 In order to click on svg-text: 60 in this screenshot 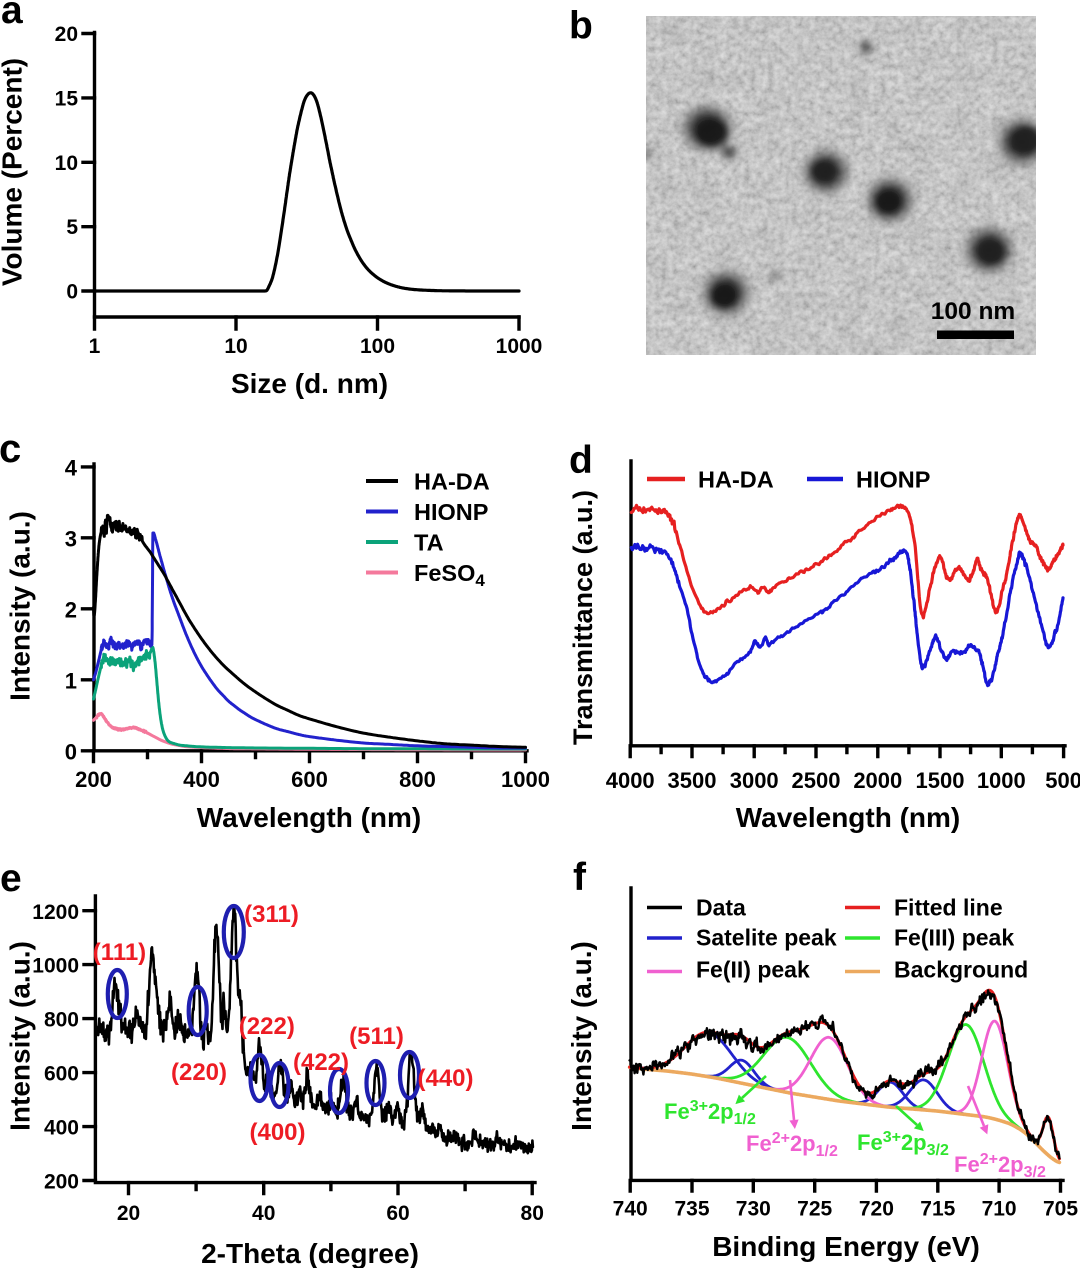, I will do `click(397, 1213)`.